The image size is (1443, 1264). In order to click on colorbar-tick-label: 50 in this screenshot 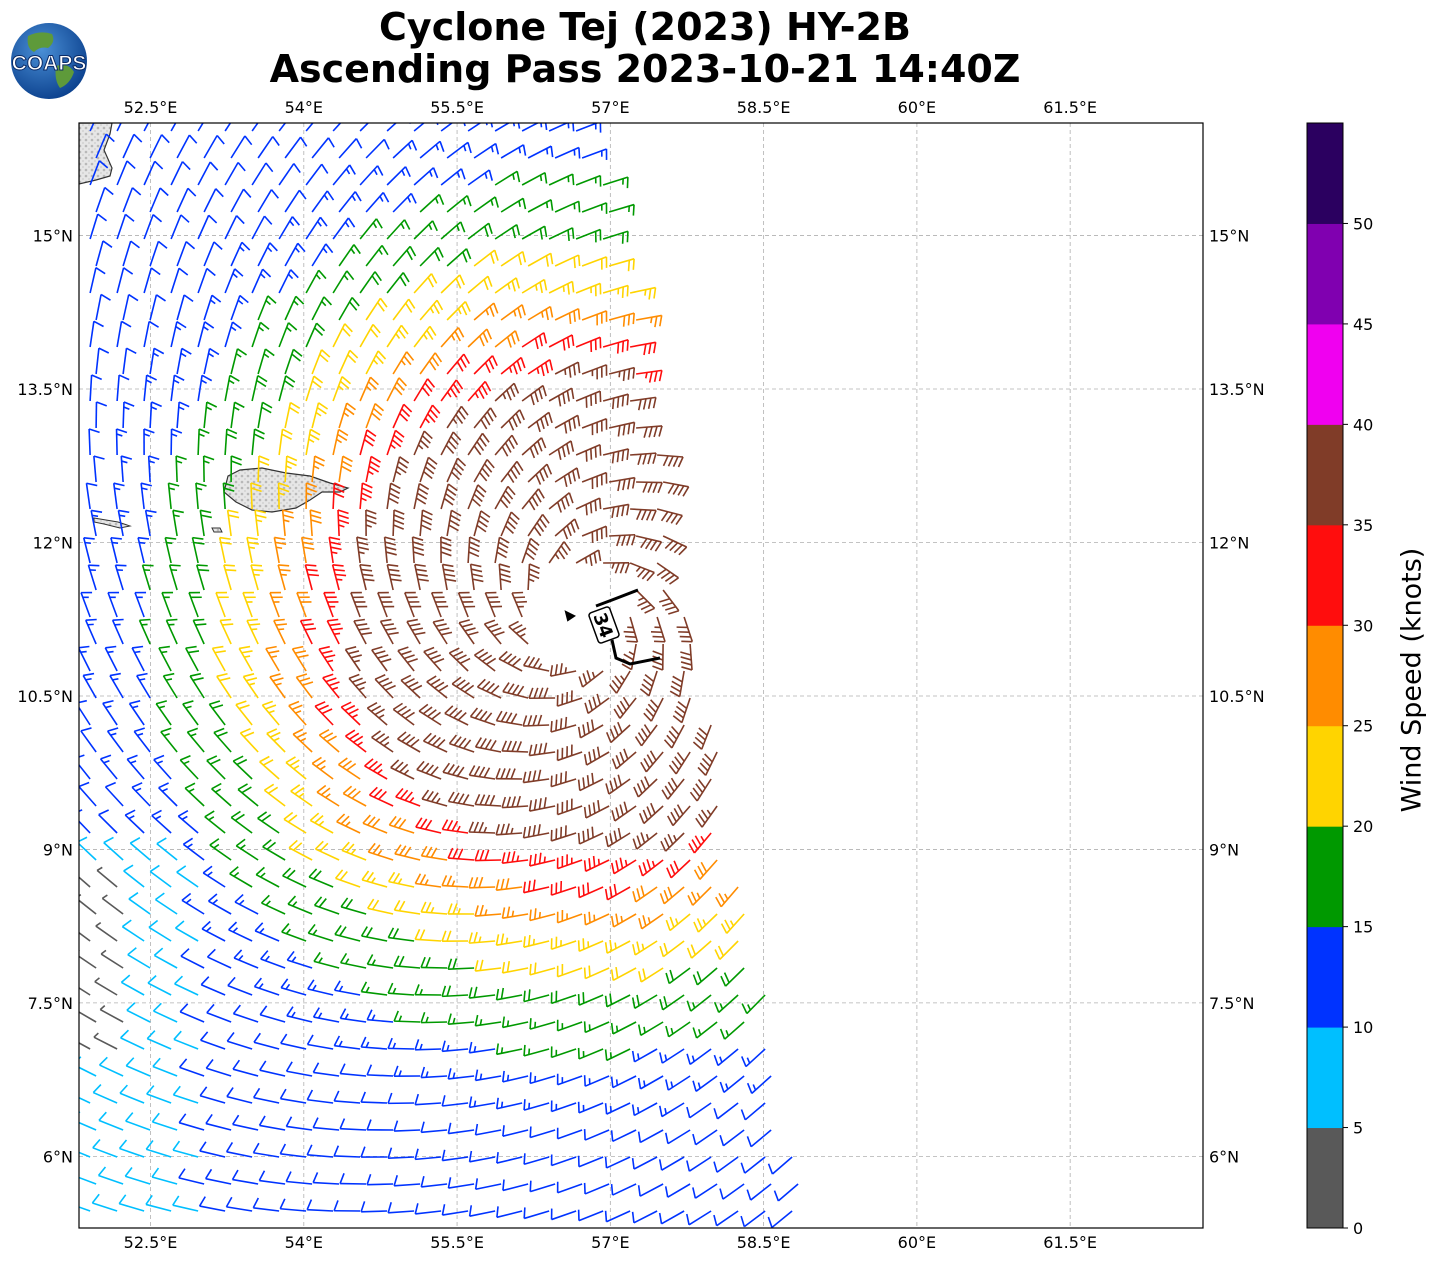, I will do `click(1363, 223)`.